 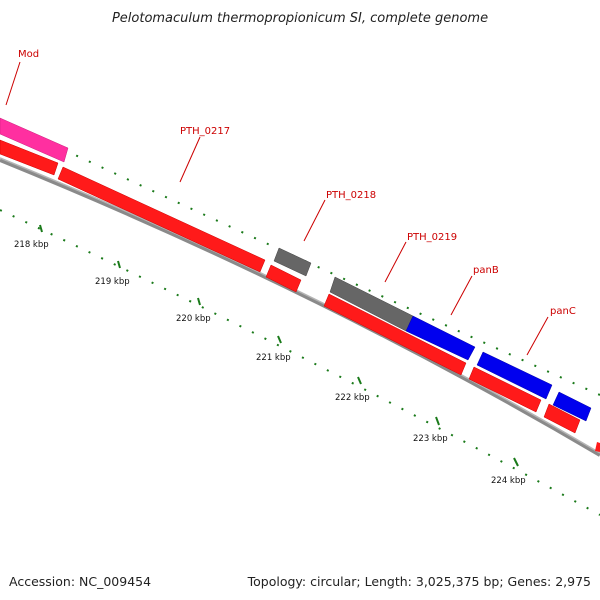 I want to click on accession-text: Accession: NC_009454, so click(x=80, y=581).